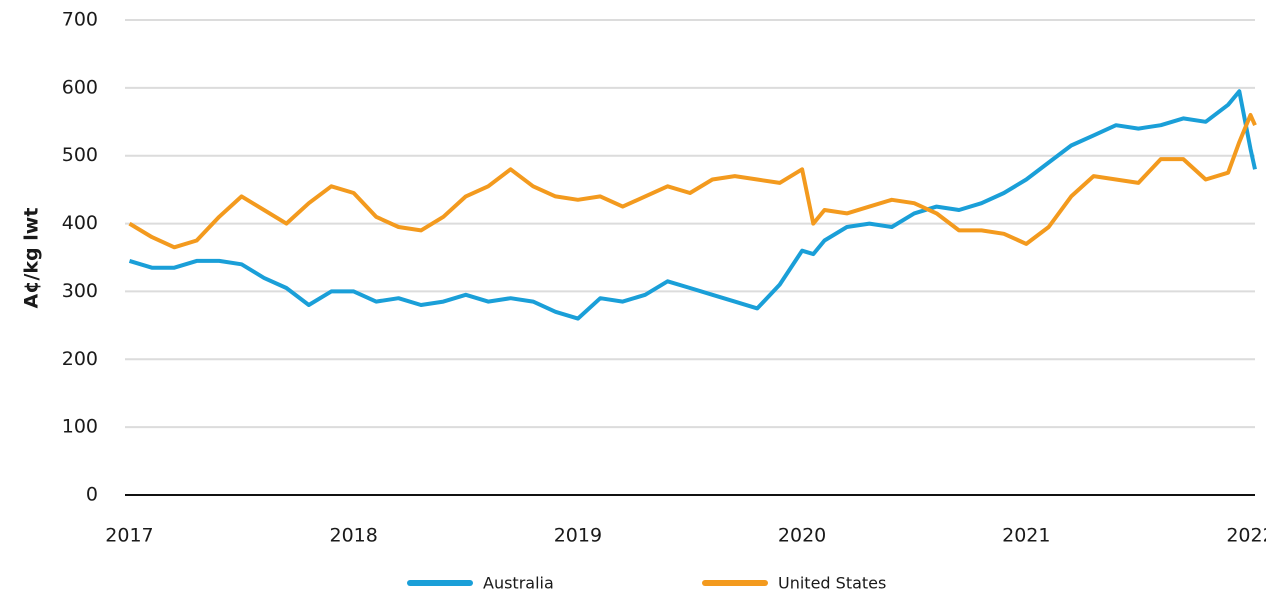 The height and width of the screenshot is (605, 1266). I want to click on x-tick-label: 2017, so click(129, 536).